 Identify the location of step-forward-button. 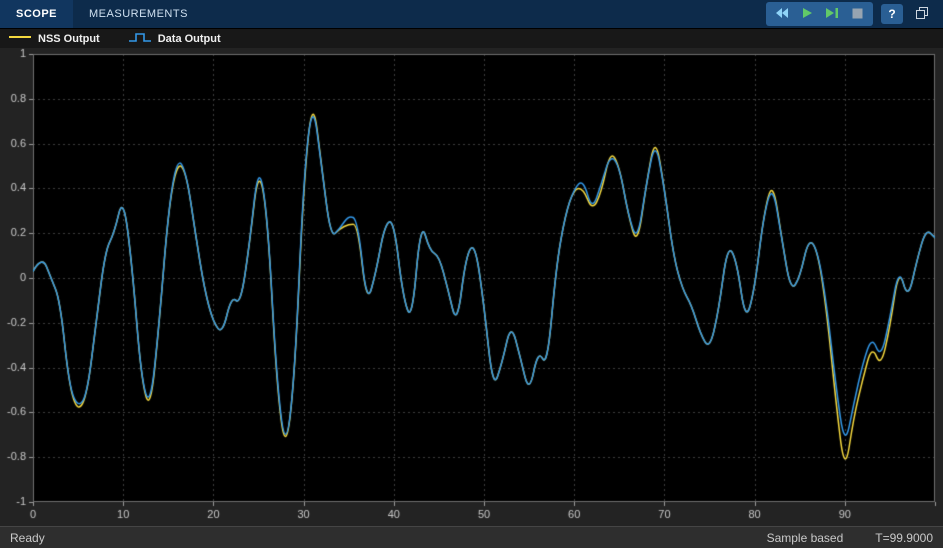
(832, 14).